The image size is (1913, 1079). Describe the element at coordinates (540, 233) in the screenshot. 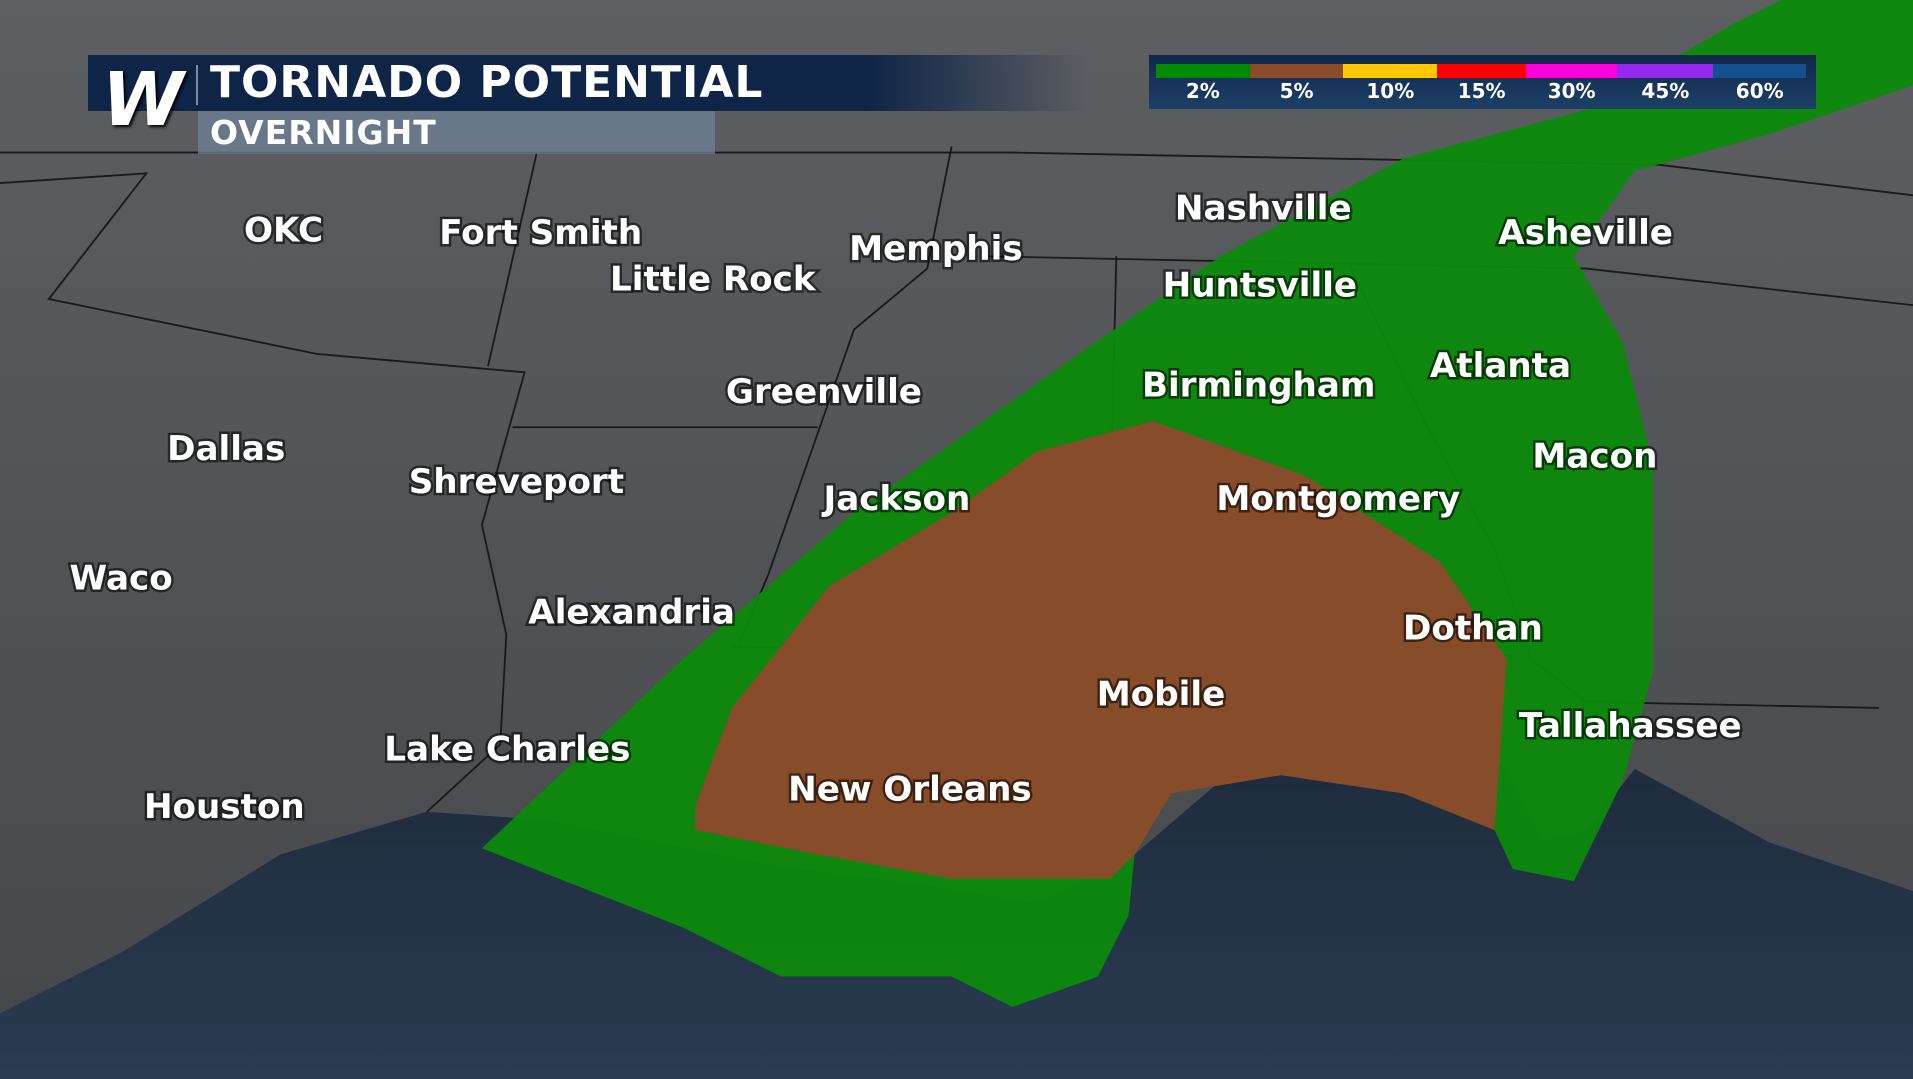

I see `city-label: Fort Smith` at that location.